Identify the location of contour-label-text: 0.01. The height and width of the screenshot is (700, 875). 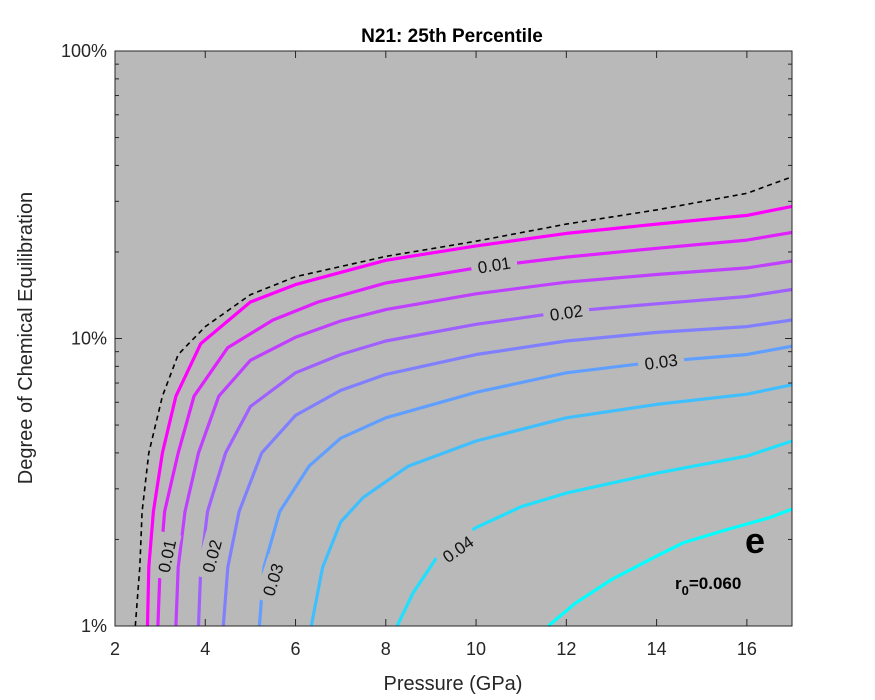
(494, 266).